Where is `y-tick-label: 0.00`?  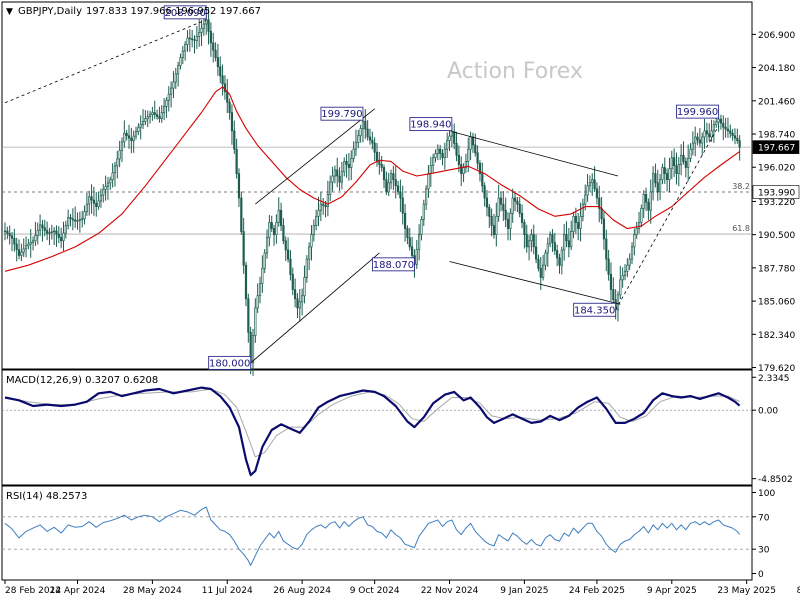
y-tick-label: 0.00 is located at coordinates (768, 412).